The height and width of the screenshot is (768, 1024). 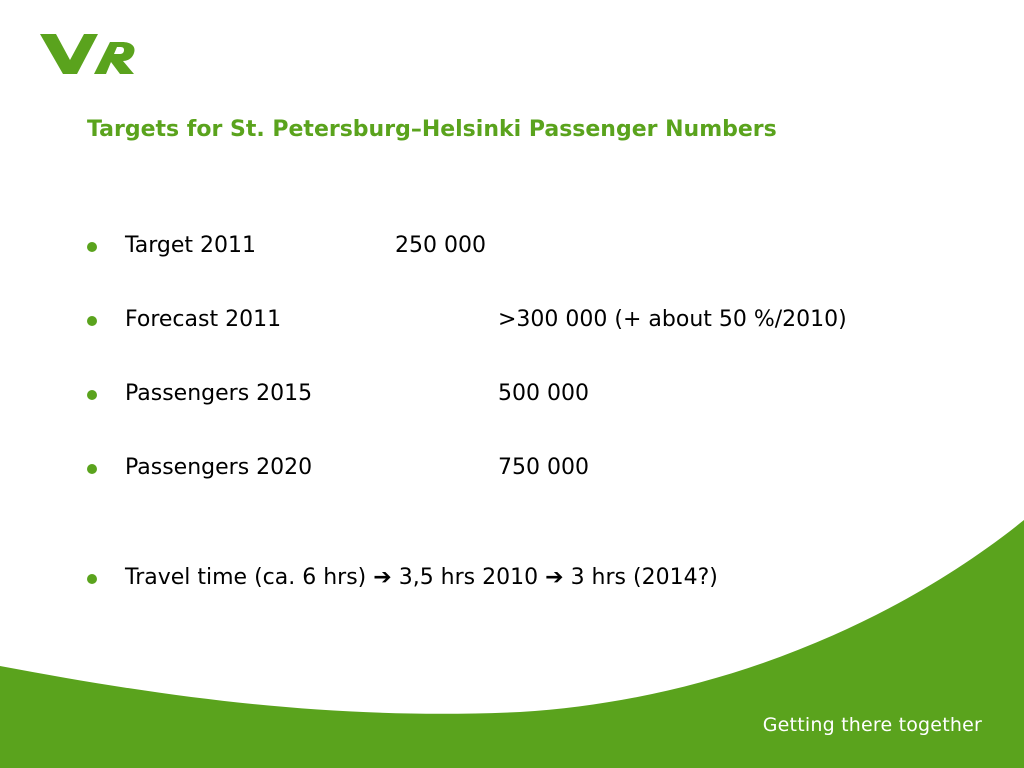 What do you see at coordinates (219, 467) in the screenshot?
I see `bullet-label: Passengers 2020` at bounding box center [219, 467].